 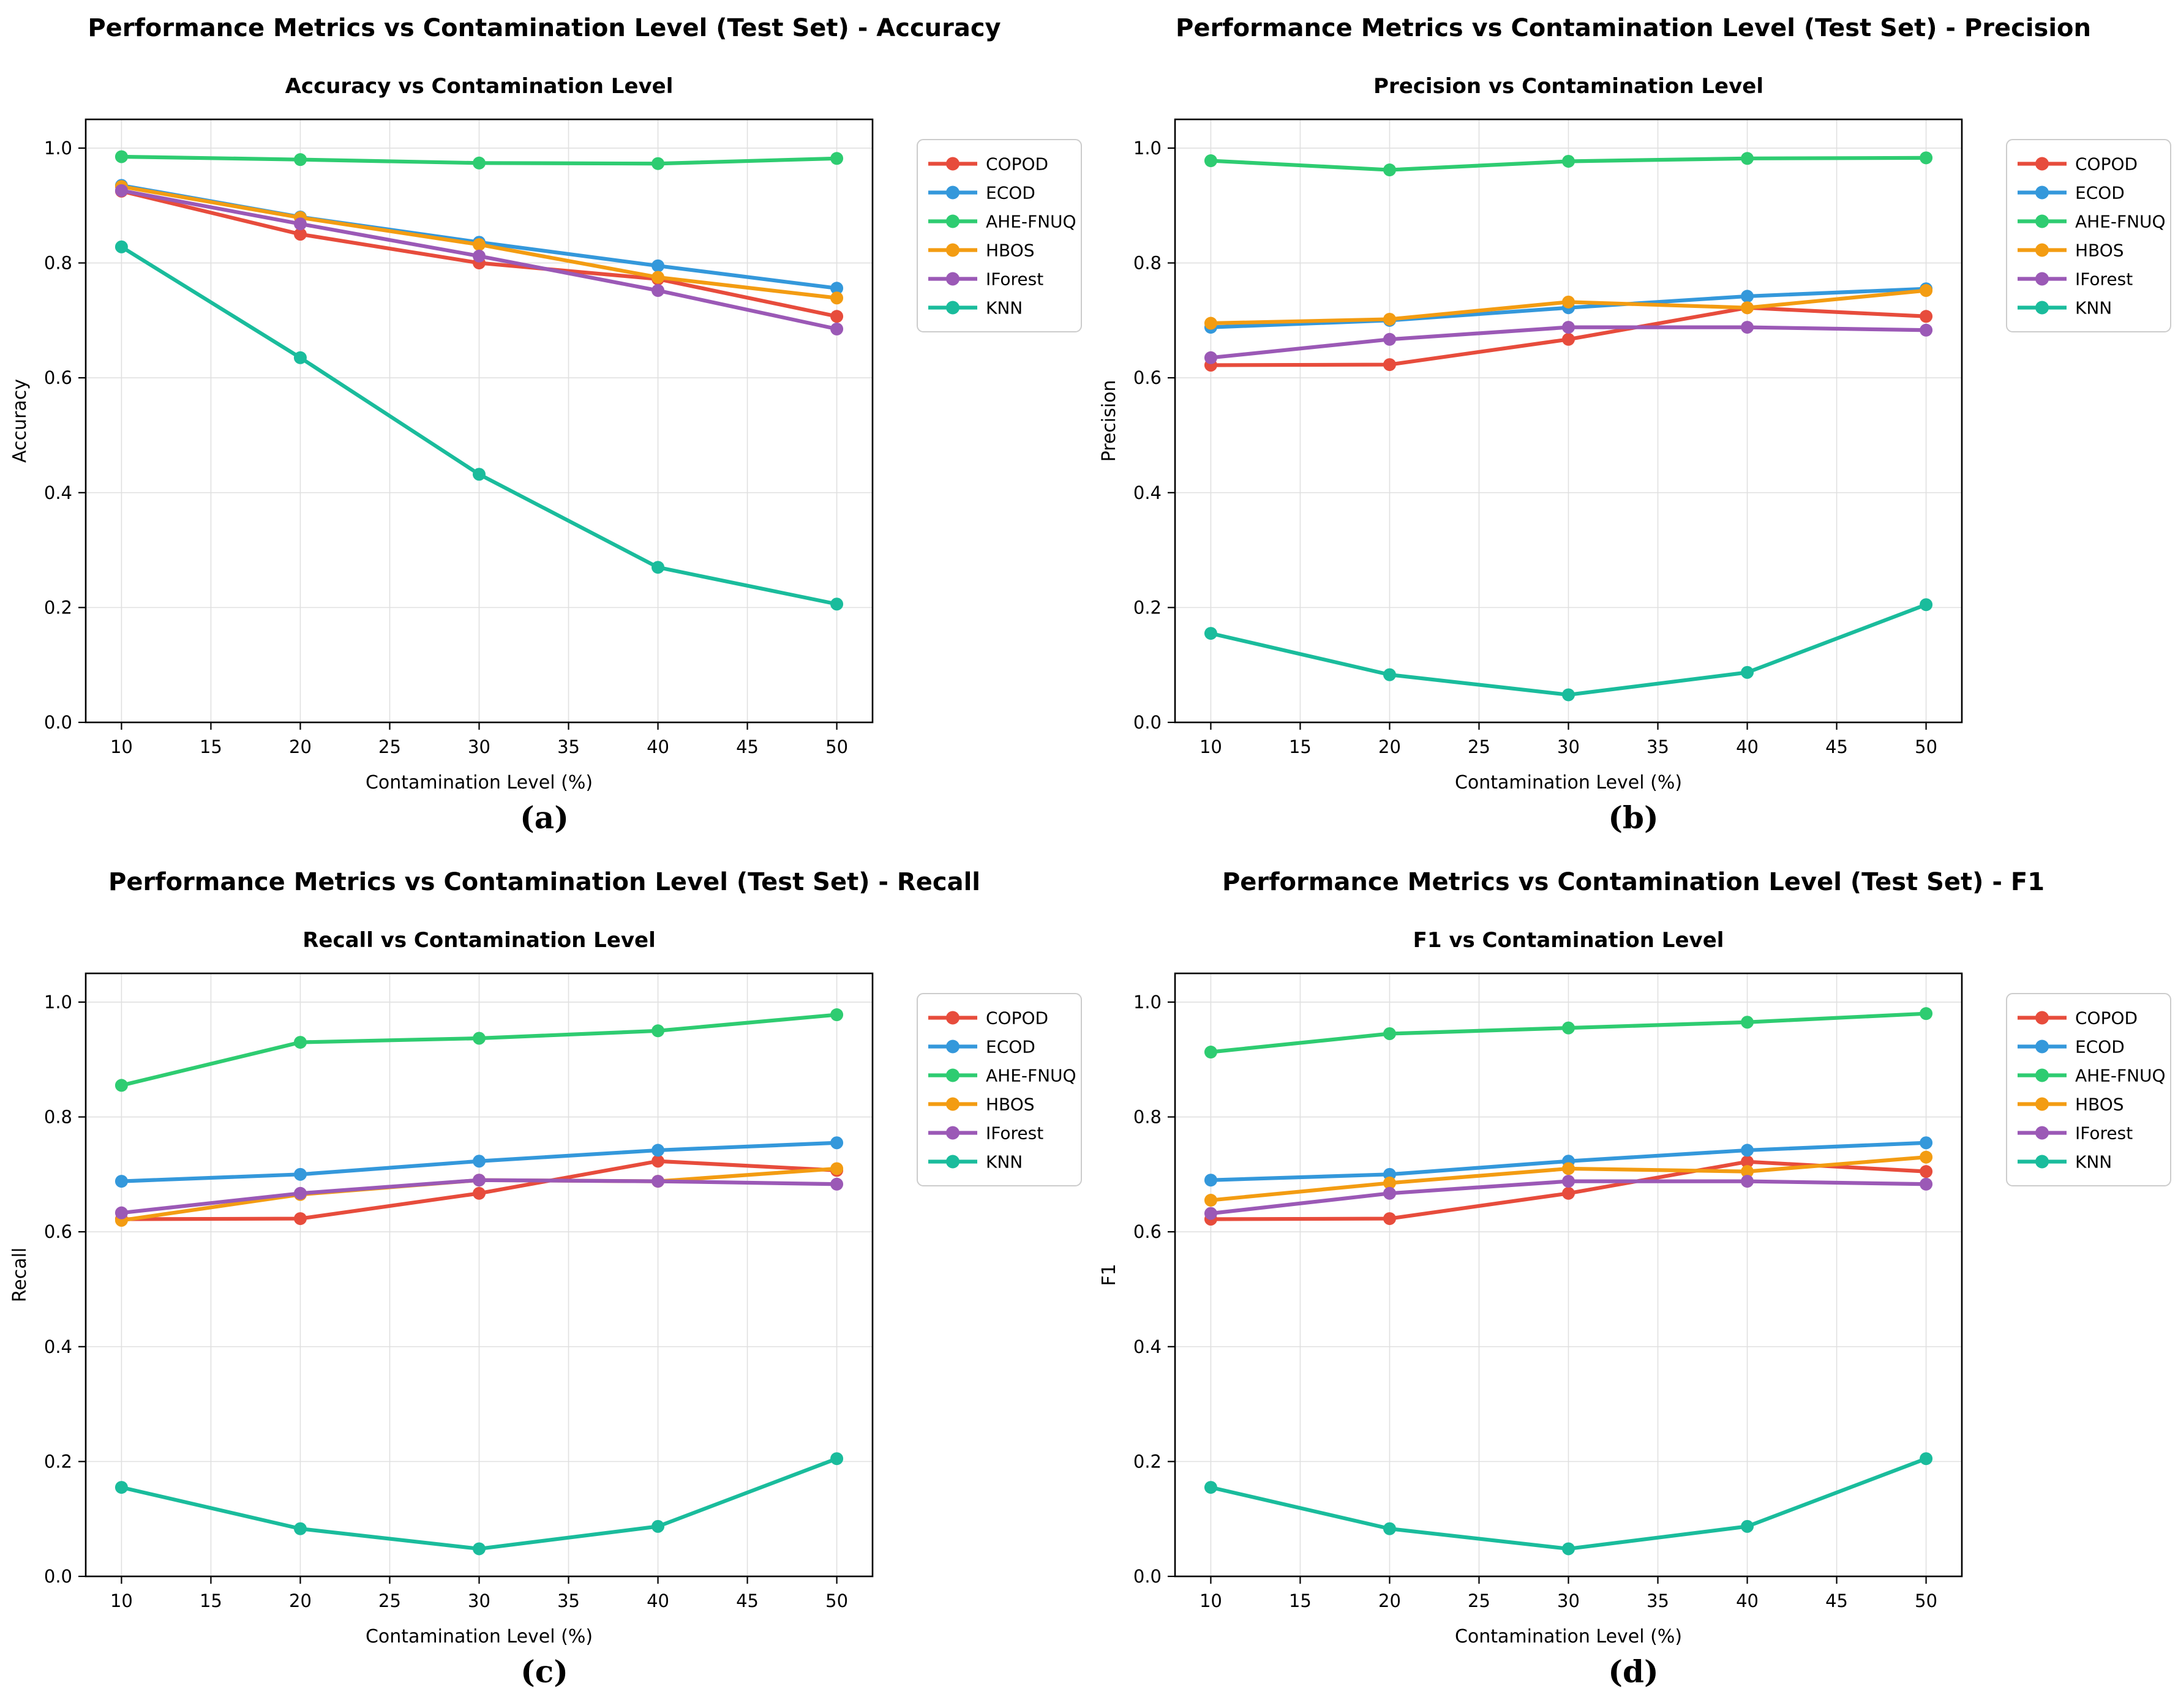 I want to click on series-IForest, so click(x=1568, y=1197).